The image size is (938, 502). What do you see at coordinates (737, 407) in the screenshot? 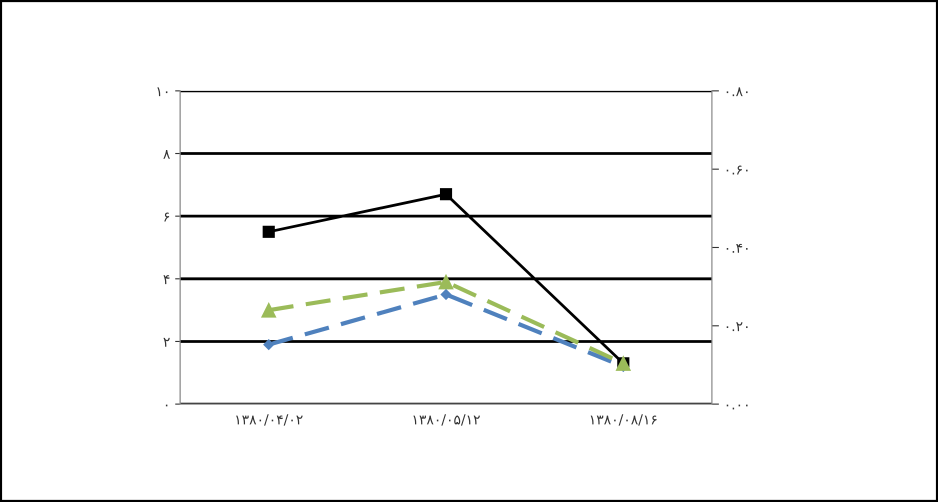
I see `y2-tick-label: ۰.۰۰` at bounding box center [737, 407].